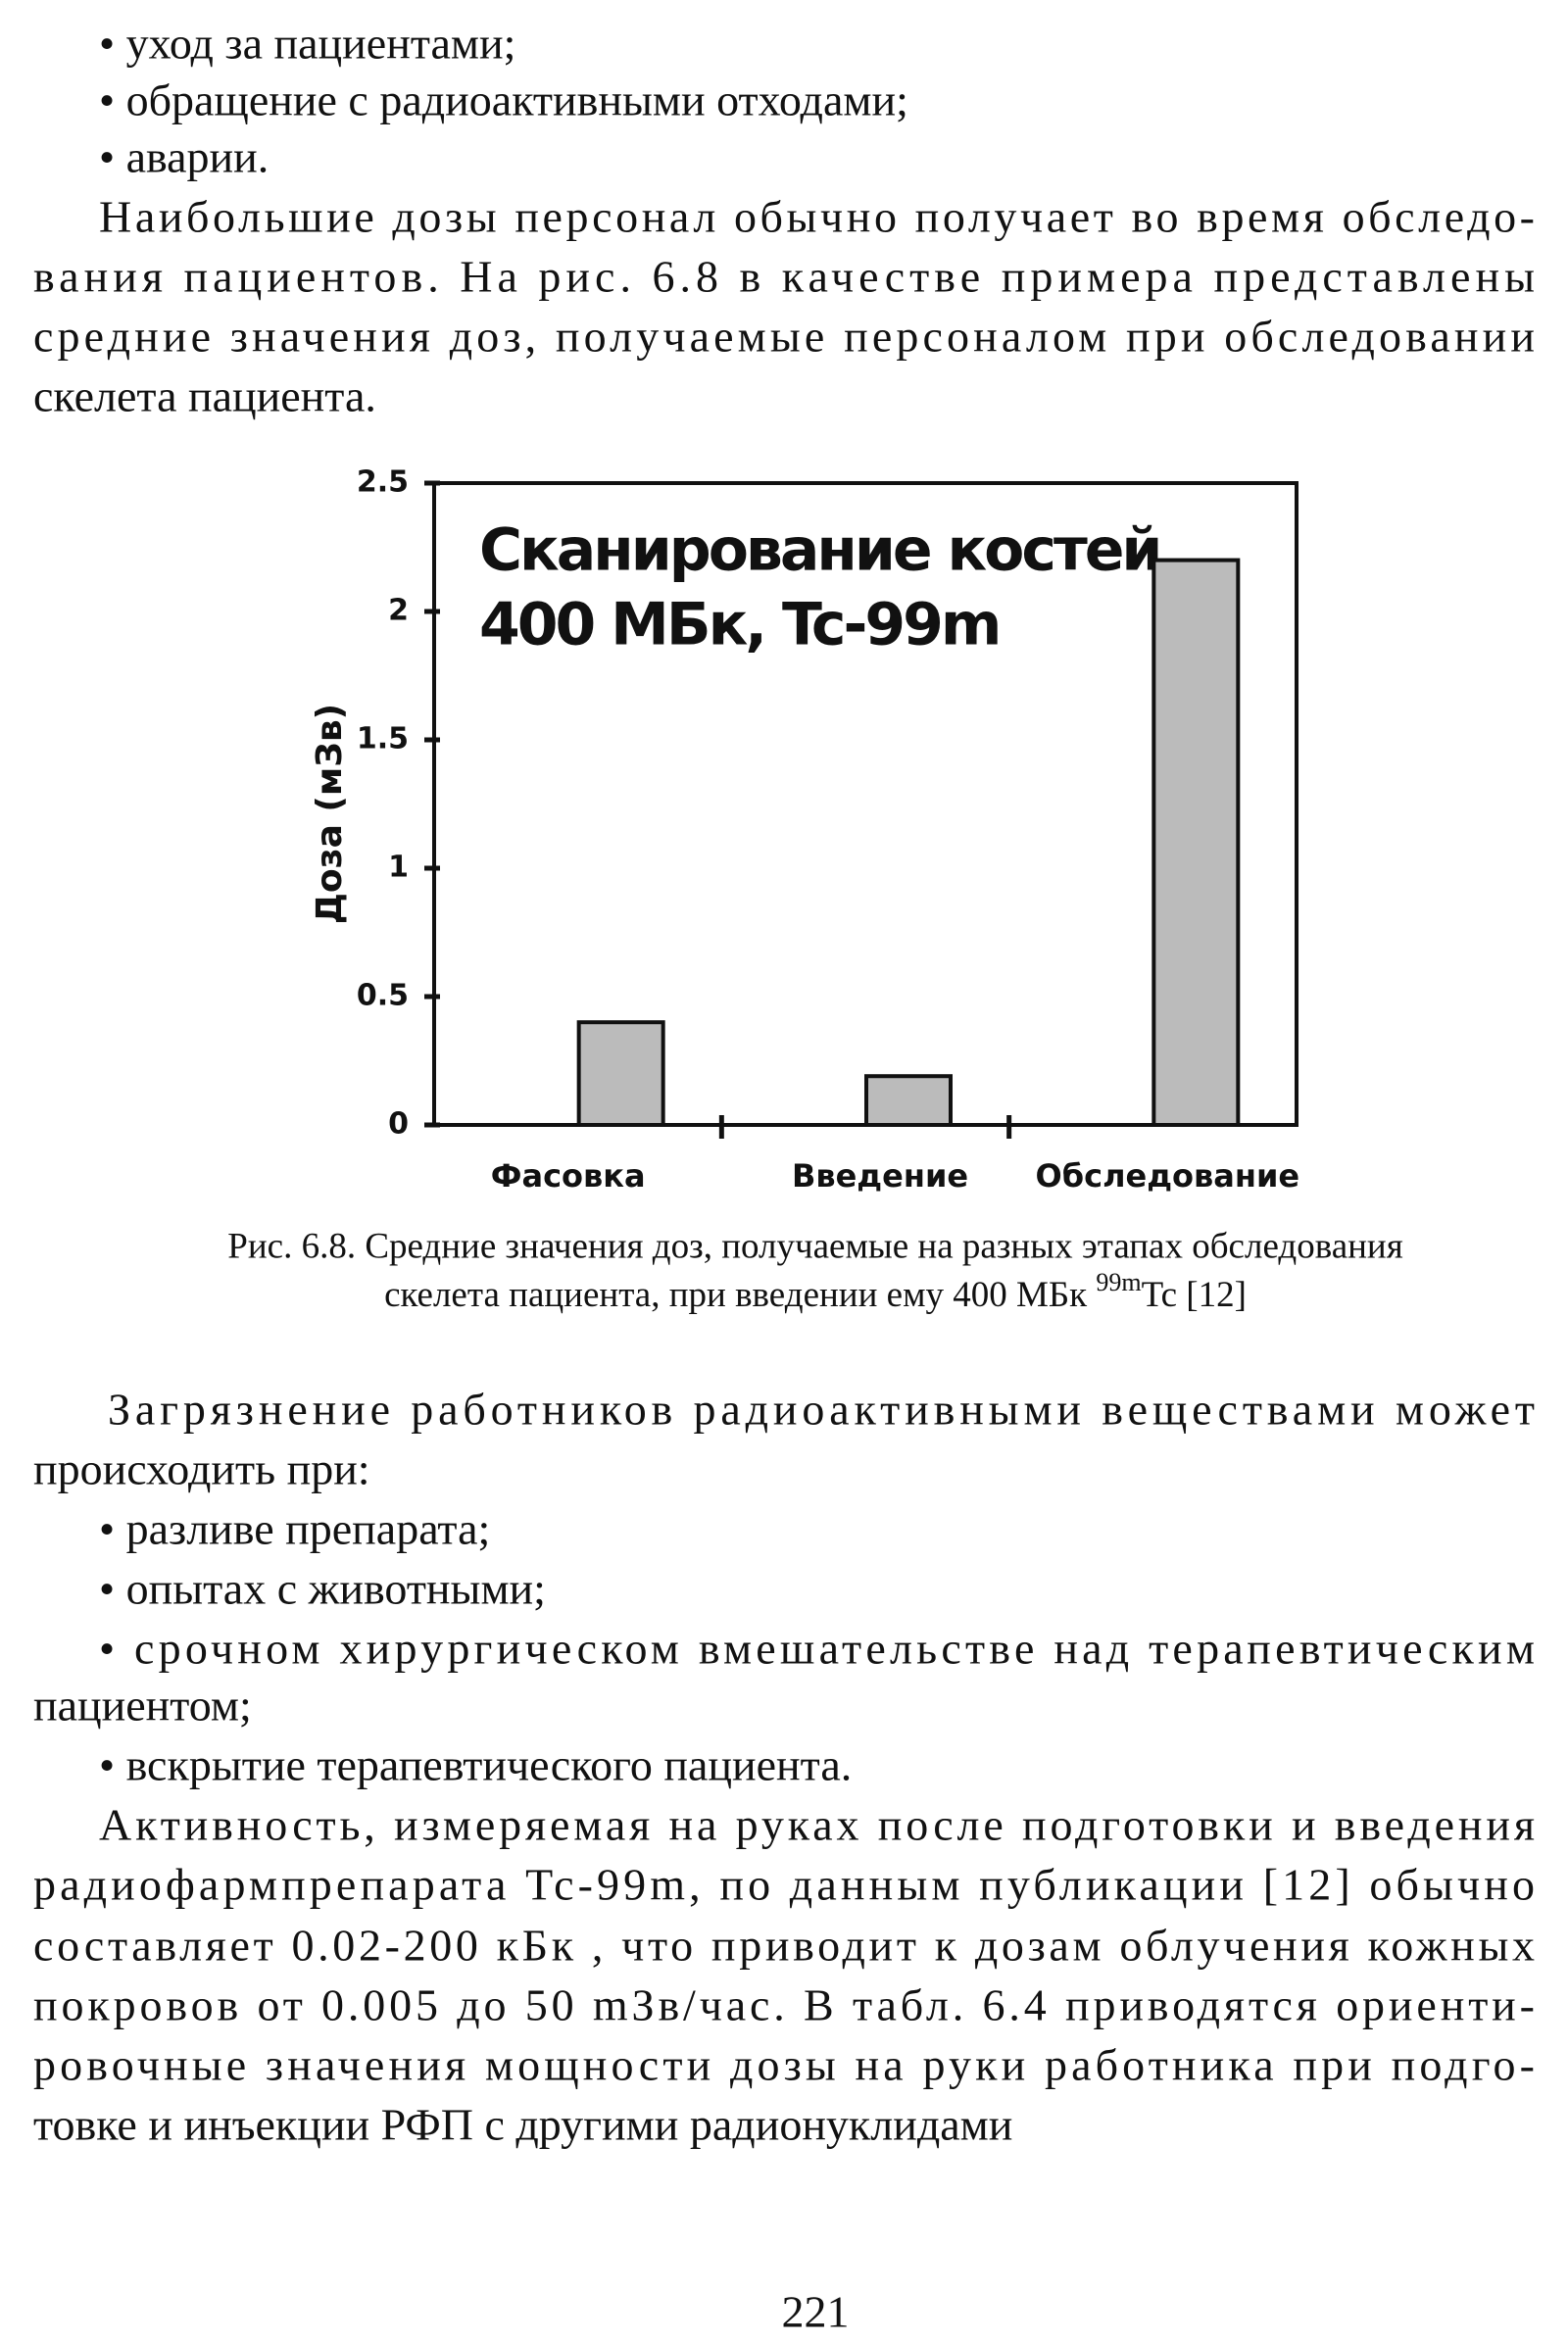 This screenshot has width=1568, height=2342. Describe the element at coordinates (568, 1176) in the screenshot. I see `x-tick-label: Фасовка` at that location.